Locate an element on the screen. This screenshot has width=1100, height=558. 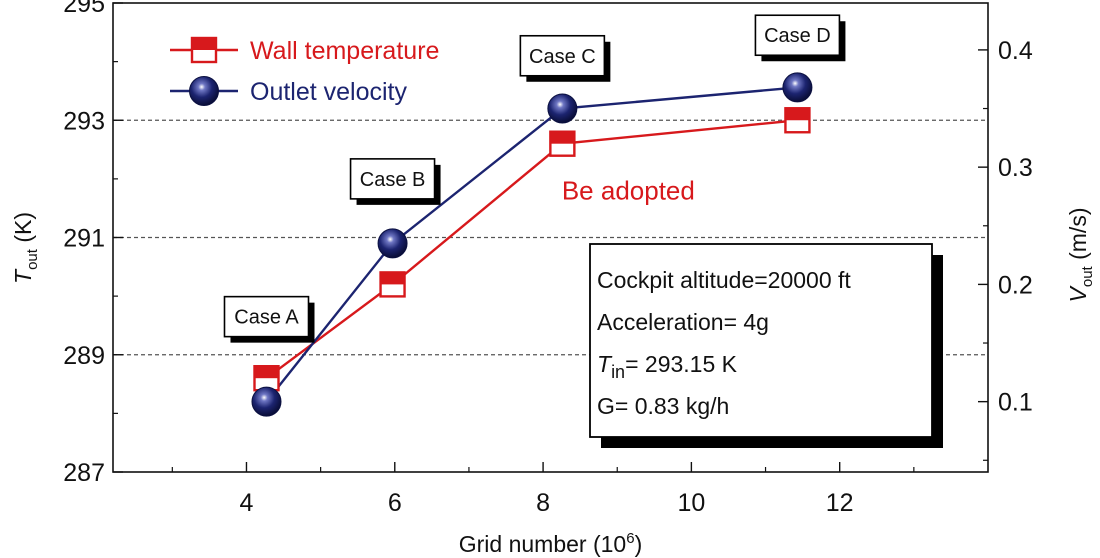
info-box-line: Acceleration= 4g is located at coordinates (683, 322).